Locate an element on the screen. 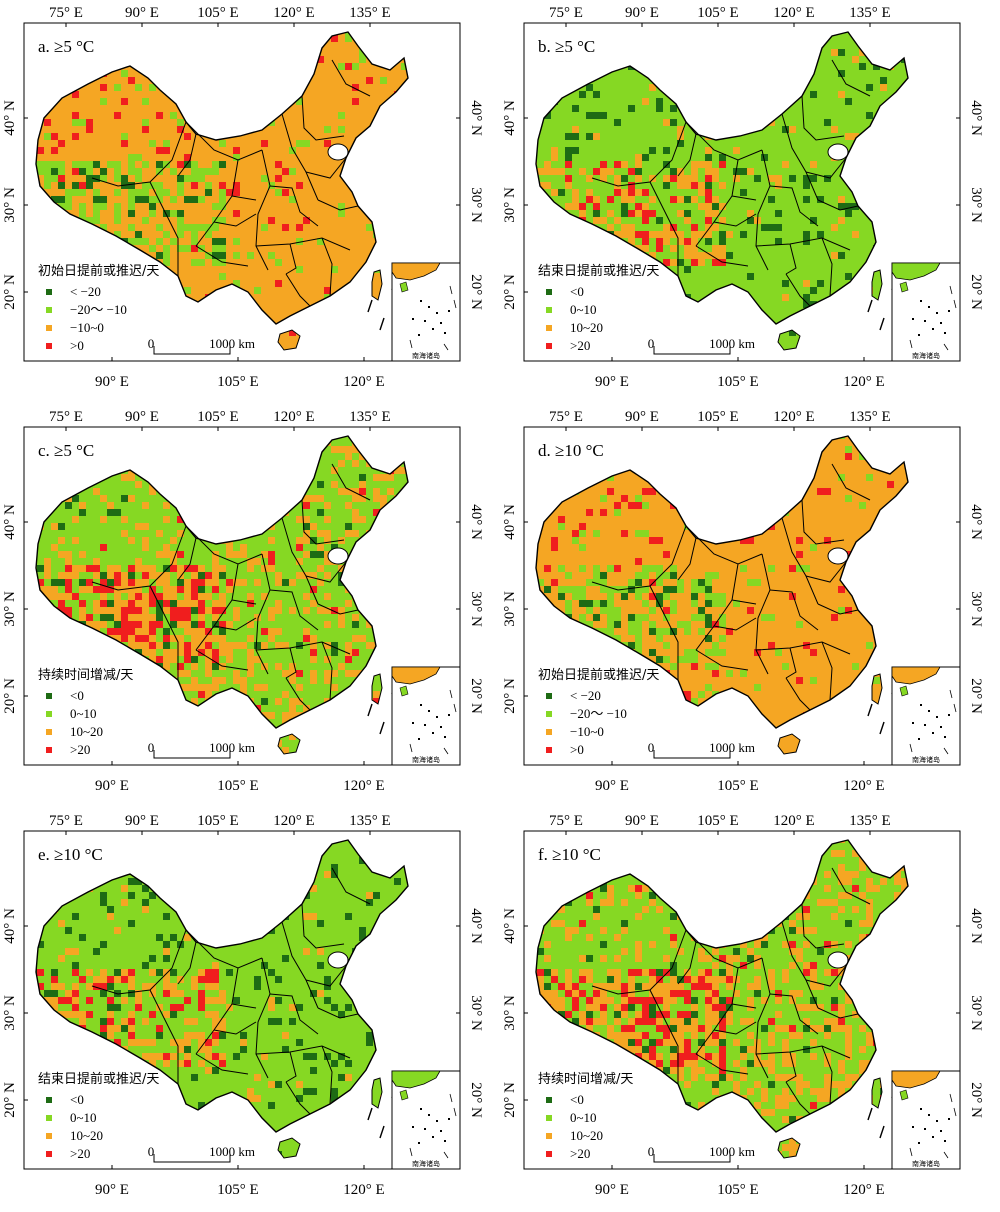 This screenshot has width=1000, height=1212. legend-label: >0 is located at coordinates (77, 345).